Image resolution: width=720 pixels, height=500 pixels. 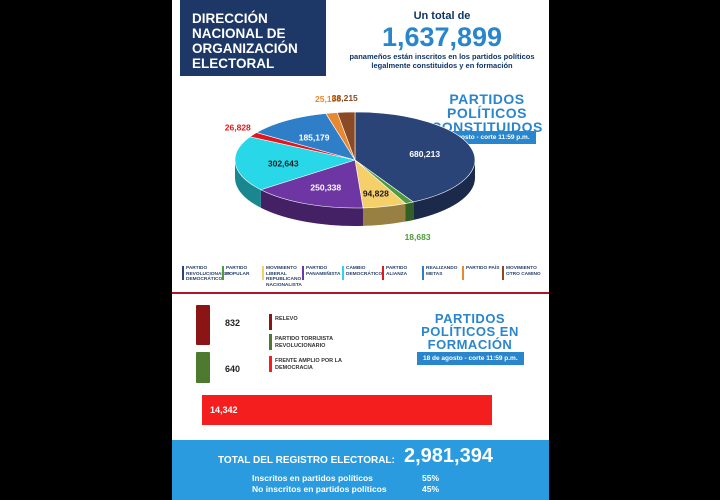 I want to click on pie-value-label: 185,179, so click(x=314, y=137).